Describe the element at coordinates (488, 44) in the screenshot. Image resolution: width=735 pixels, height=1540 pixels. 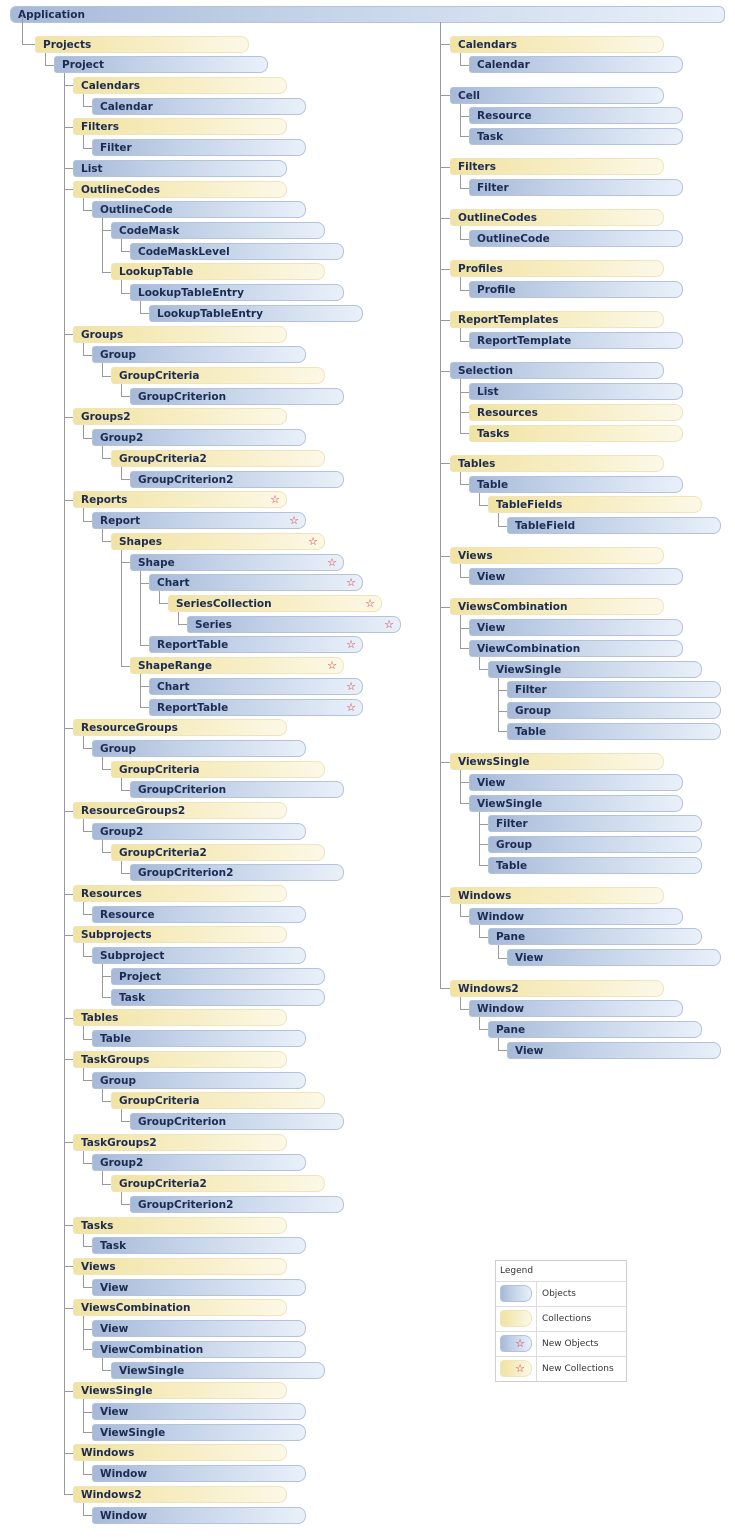
I see `node-label: Calendars` at that location.